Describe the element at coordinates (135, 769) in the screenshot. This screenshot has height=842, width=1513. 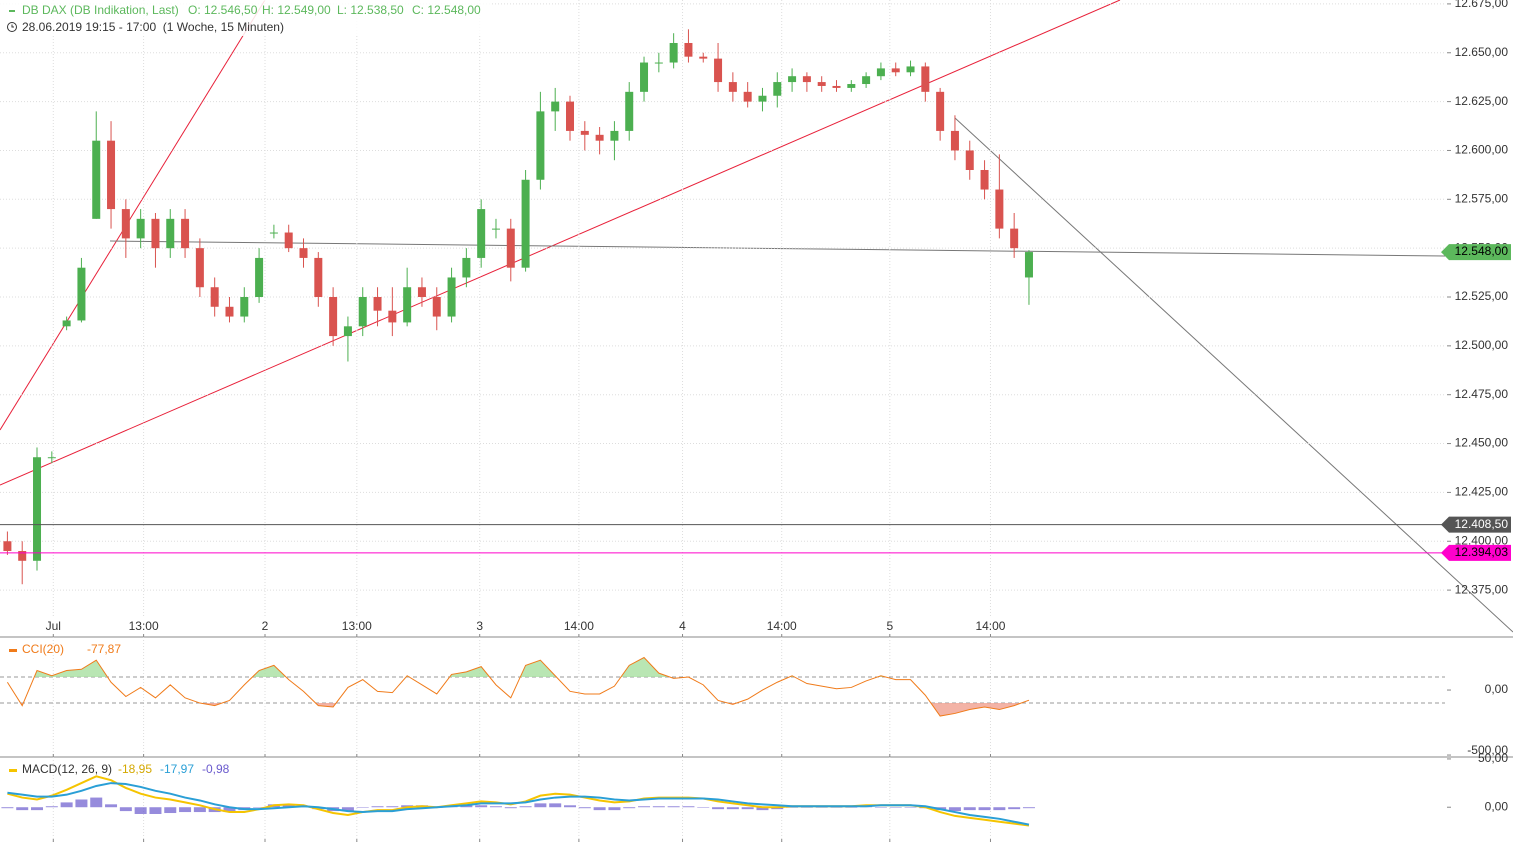
I see `indicator-value: -18,95` at that location.